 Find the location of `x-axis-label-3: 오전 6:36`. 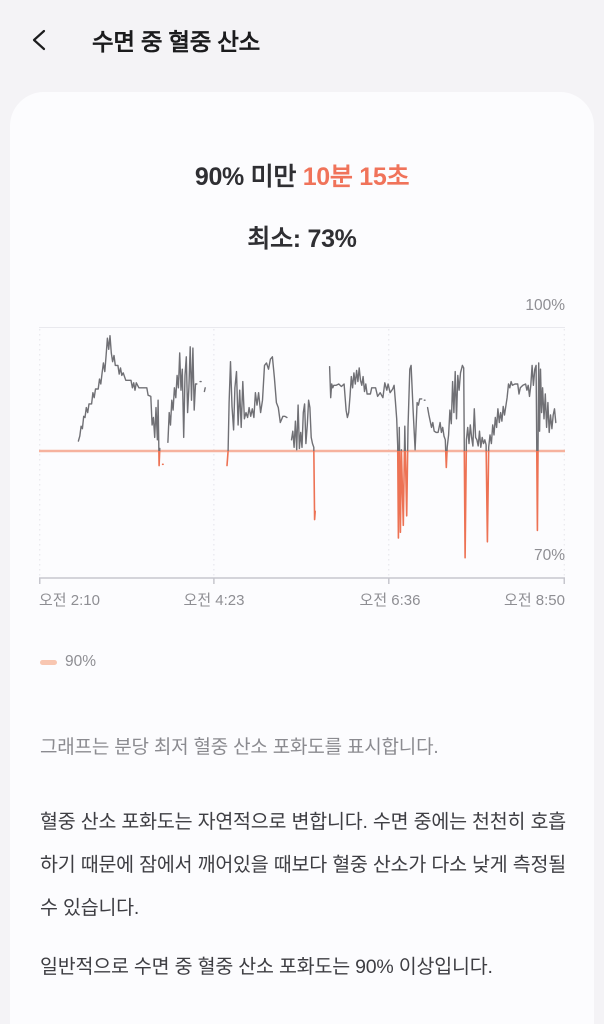

x-axis-label-3: 오전 6:36 is located at coordinates (390, 600).